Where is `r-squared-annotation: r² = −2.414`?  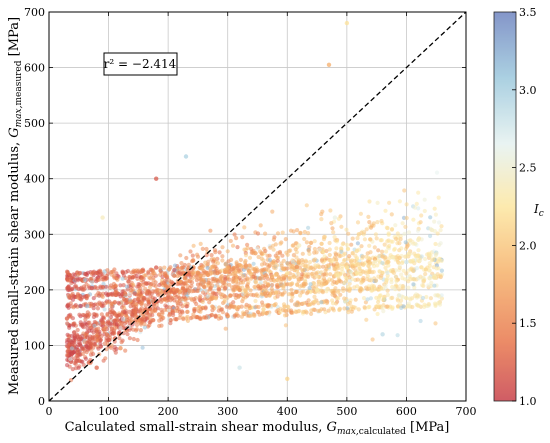 r-squared-annotation: r² = −2.414 is located at coordinates (140, 64).